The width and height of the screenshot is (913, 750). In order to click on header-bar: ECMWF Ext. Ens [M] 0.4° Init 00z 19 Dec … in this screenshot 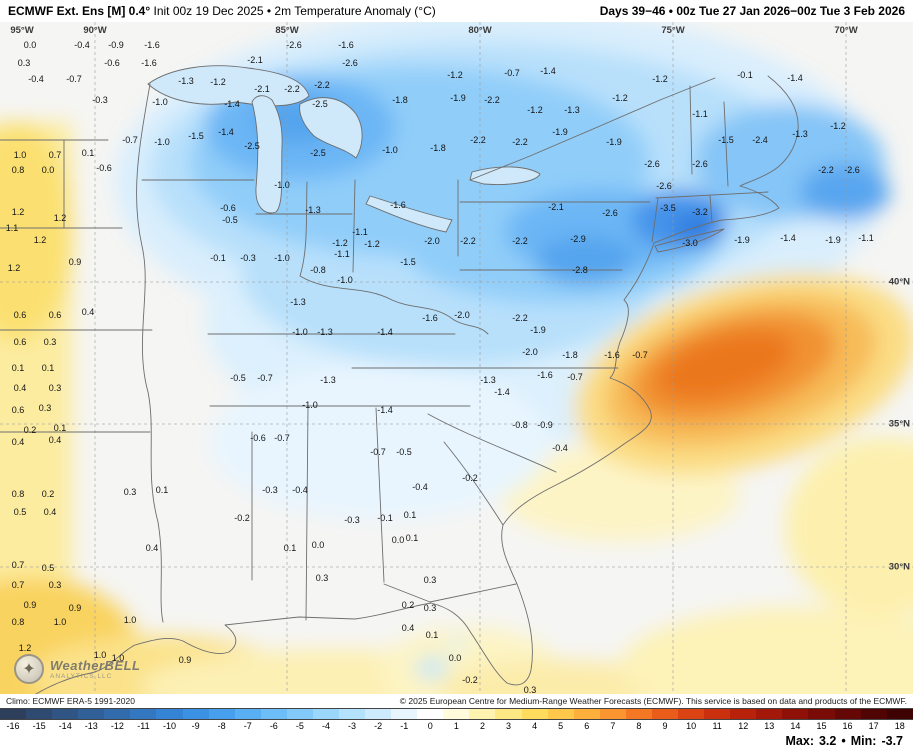, I will do `click(456, 11)`.